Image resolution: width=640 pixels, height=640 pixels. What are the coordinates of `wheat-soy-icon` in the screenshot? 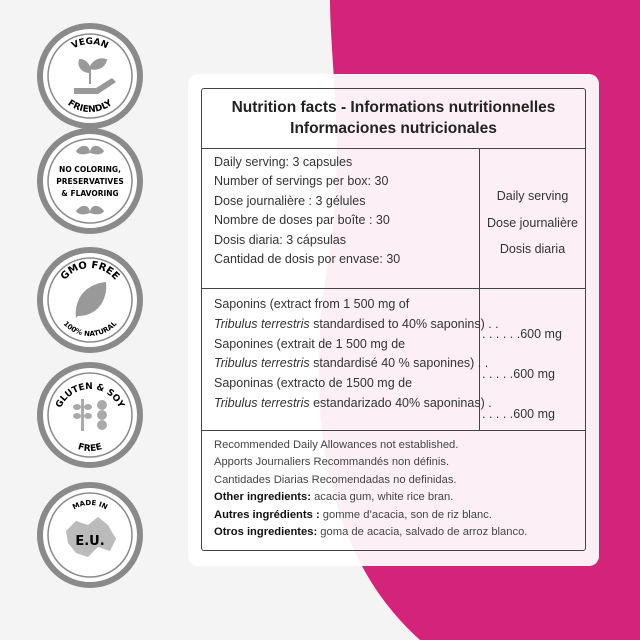 It's located at (90, 415).